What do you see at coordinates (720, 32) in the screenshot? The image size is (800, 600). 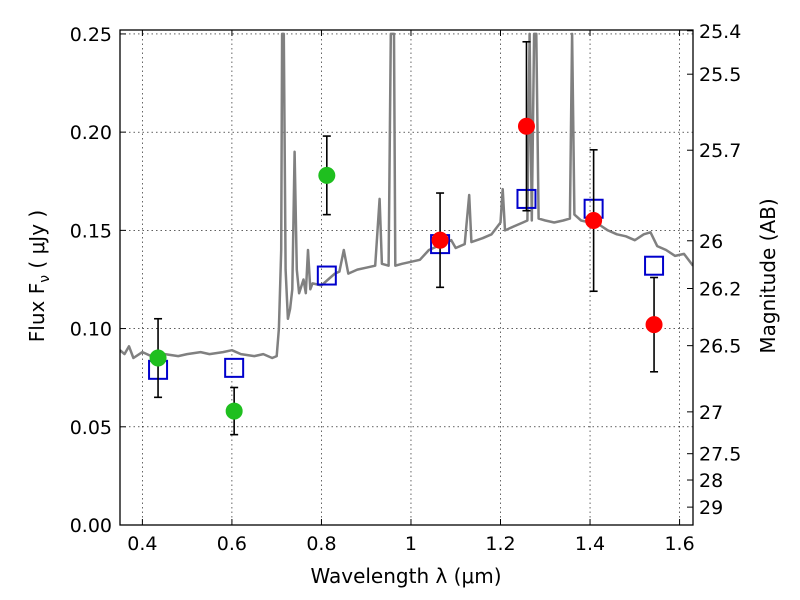 I see `y2-tick-label: 25.4` at bounding box center [720, 32].